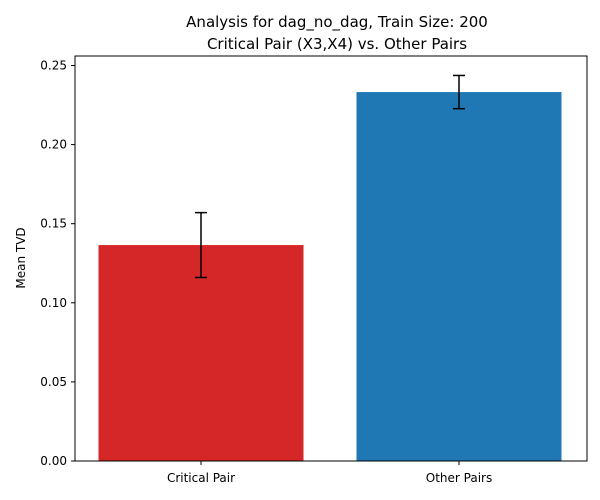 The image size is (600, 500). Describe the element at coordinates (53, 224) in the screenshot. I see `y-tick-label: 0.15` at that location.